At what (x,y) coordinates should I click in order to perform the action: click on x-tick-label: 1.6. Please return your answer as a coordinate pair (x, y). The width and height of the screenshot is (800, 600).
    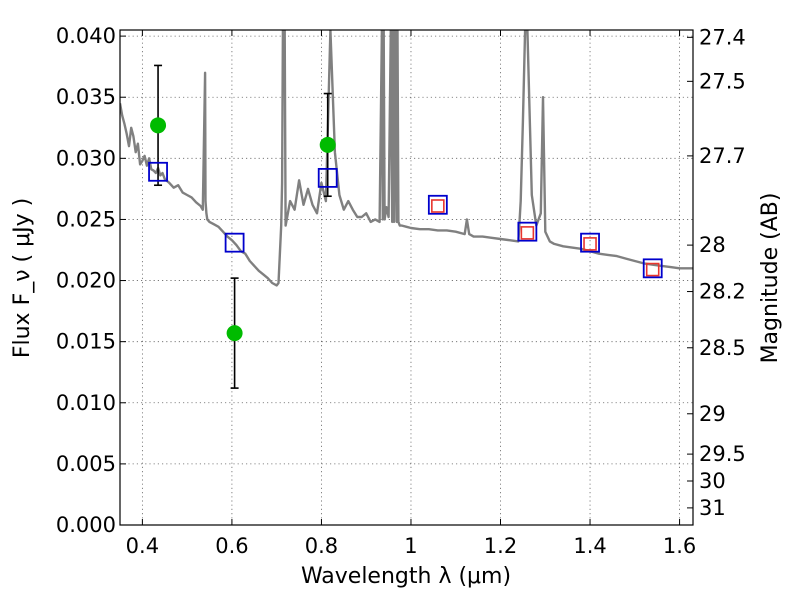
    Looking at the image, I should click on (679, 546).